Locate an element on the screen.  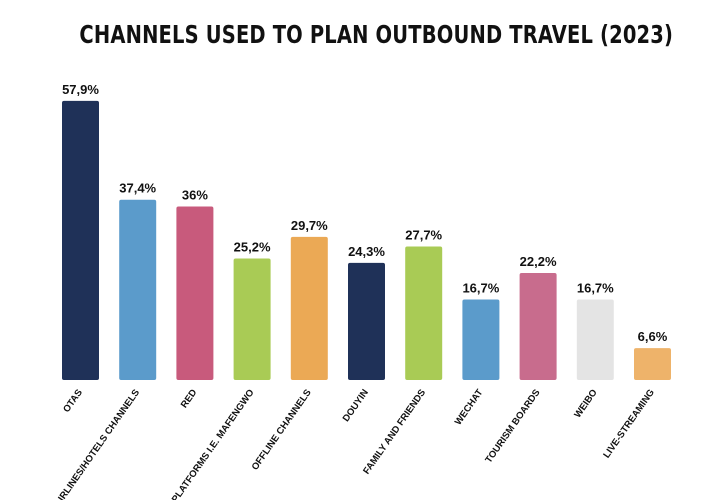
value-label-10: 16,7% is located at coordinates (595, 287).